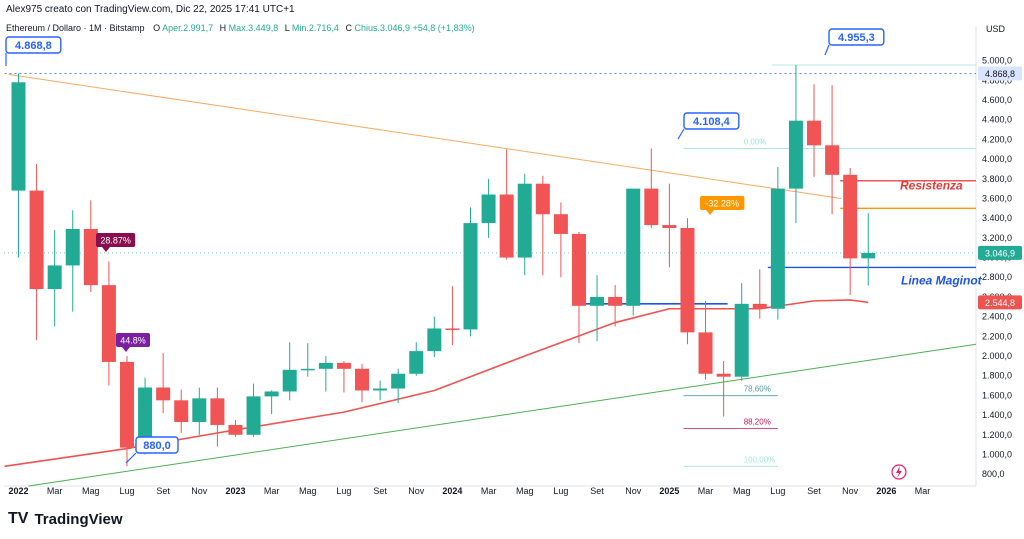 The width and height of the screenshot is (1024, 539). Describe the element at coordinates (993, 474) in the screenshot. I see `y-tick-label: 800,0` at that location.